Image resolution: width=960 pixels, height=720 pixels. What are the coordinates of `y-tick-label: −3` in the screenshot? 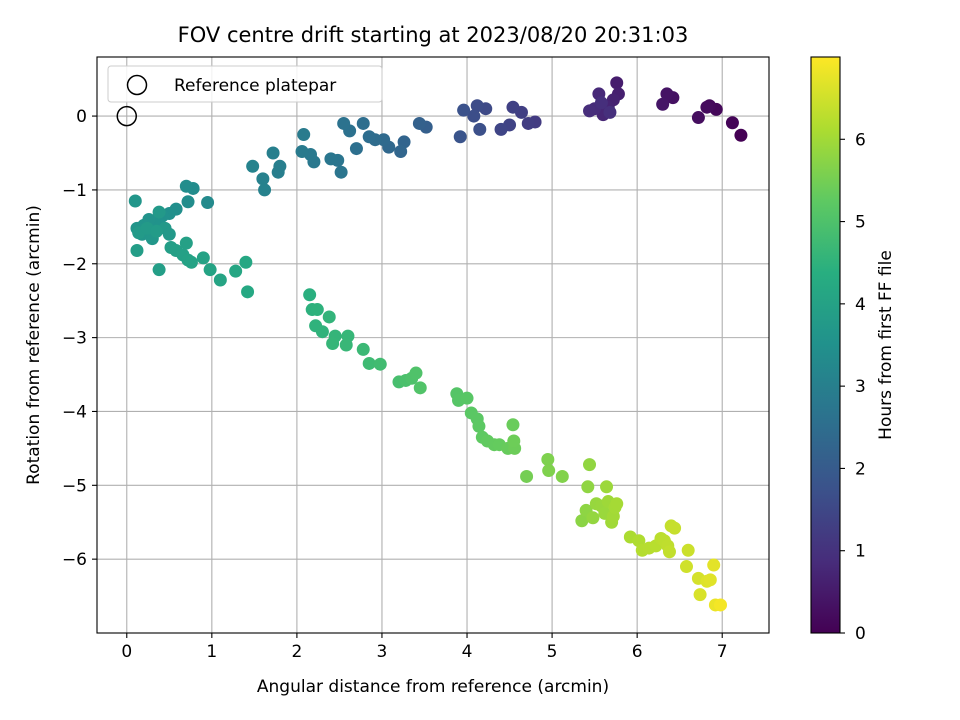 It's located at (74, 339).